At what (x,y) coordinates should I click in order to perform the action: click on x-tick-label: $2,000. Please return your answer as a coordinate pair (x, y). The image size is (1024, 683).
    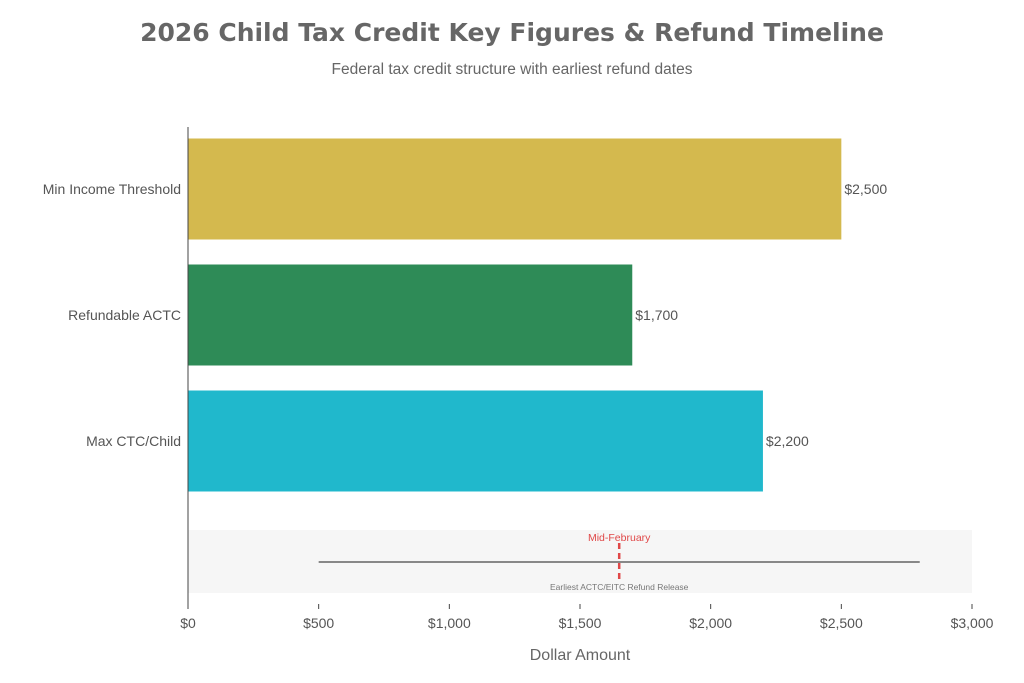
    Looking at the image, I should click on (710, 623).